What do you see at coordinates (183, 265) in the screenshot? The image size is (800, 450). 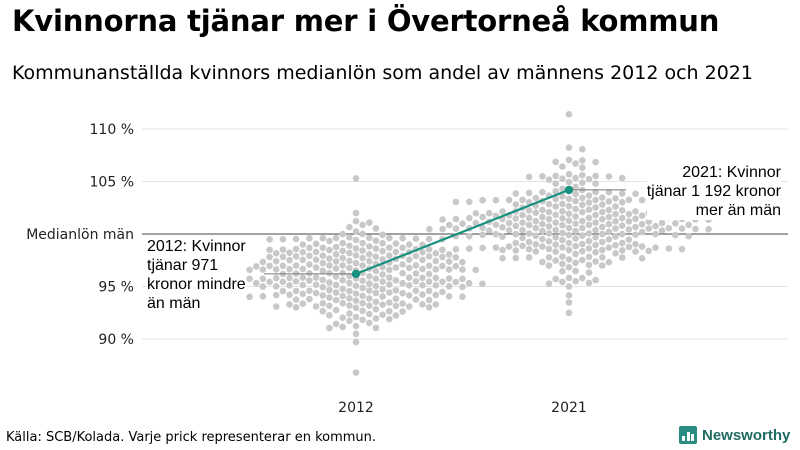 I see `annotation-line: tjänar 971` at bounding box center [183, 265].